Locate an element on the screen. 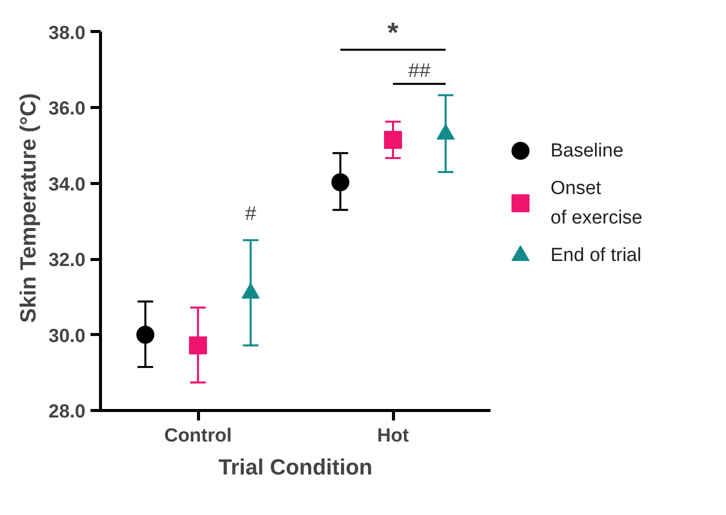  annotation: ## is located at coordinates (420, 71).